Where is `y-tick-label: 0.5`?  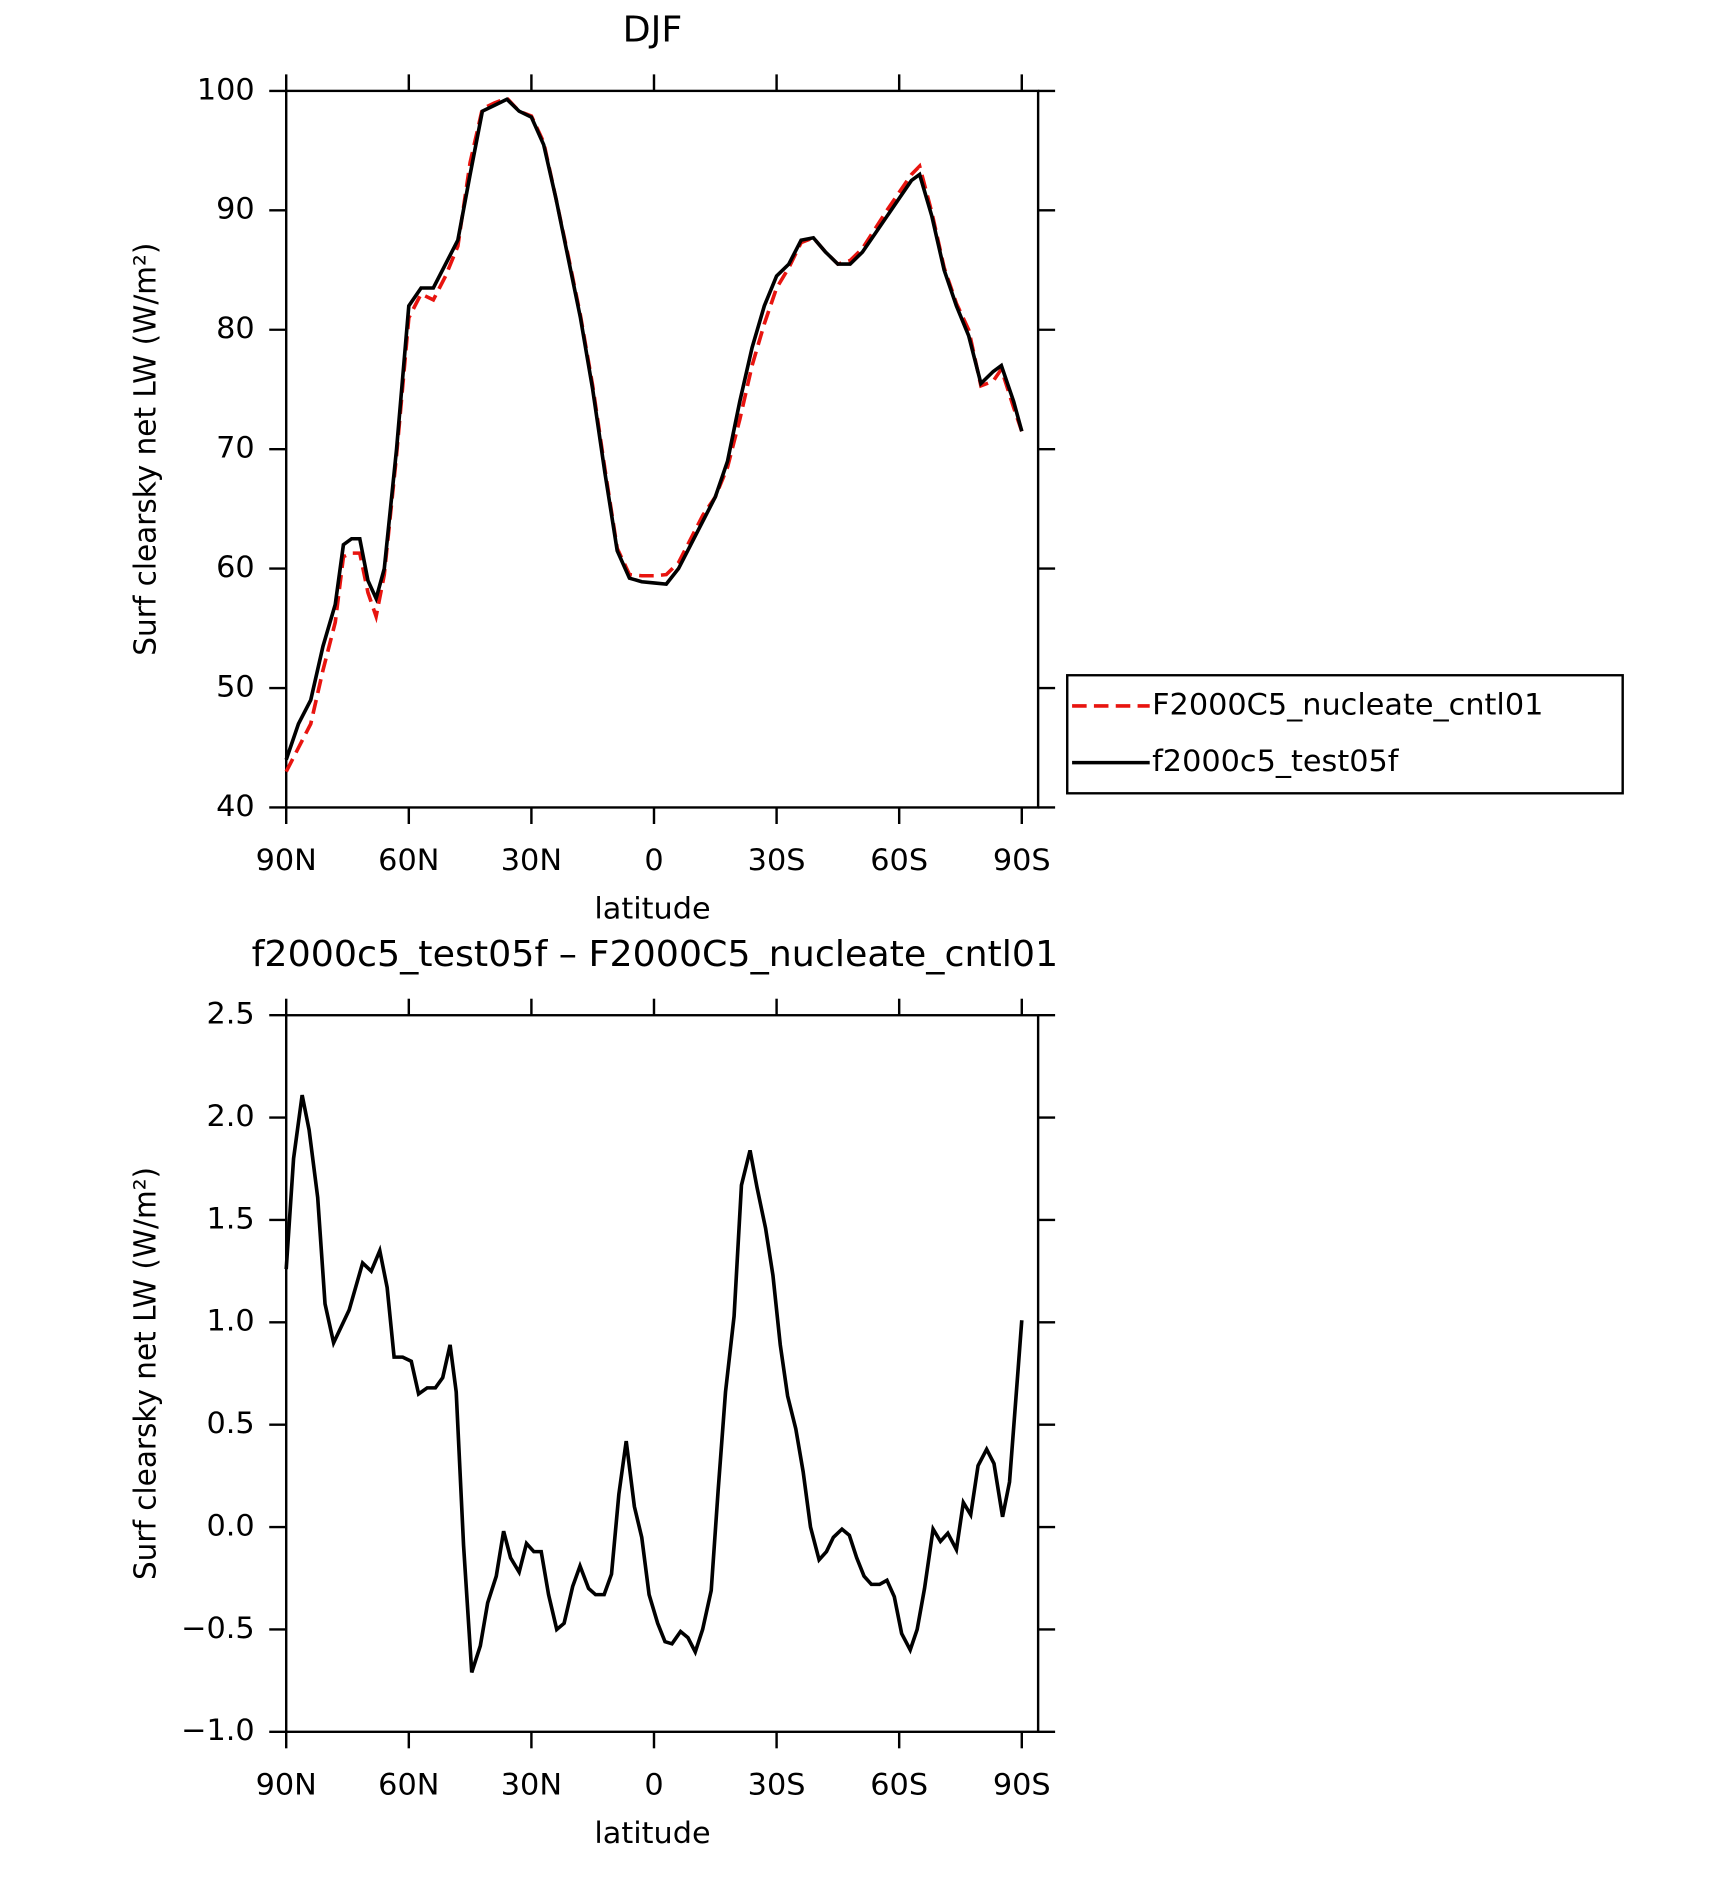 y-tick-label: 0.5 is located at coordinates (230, 1423).